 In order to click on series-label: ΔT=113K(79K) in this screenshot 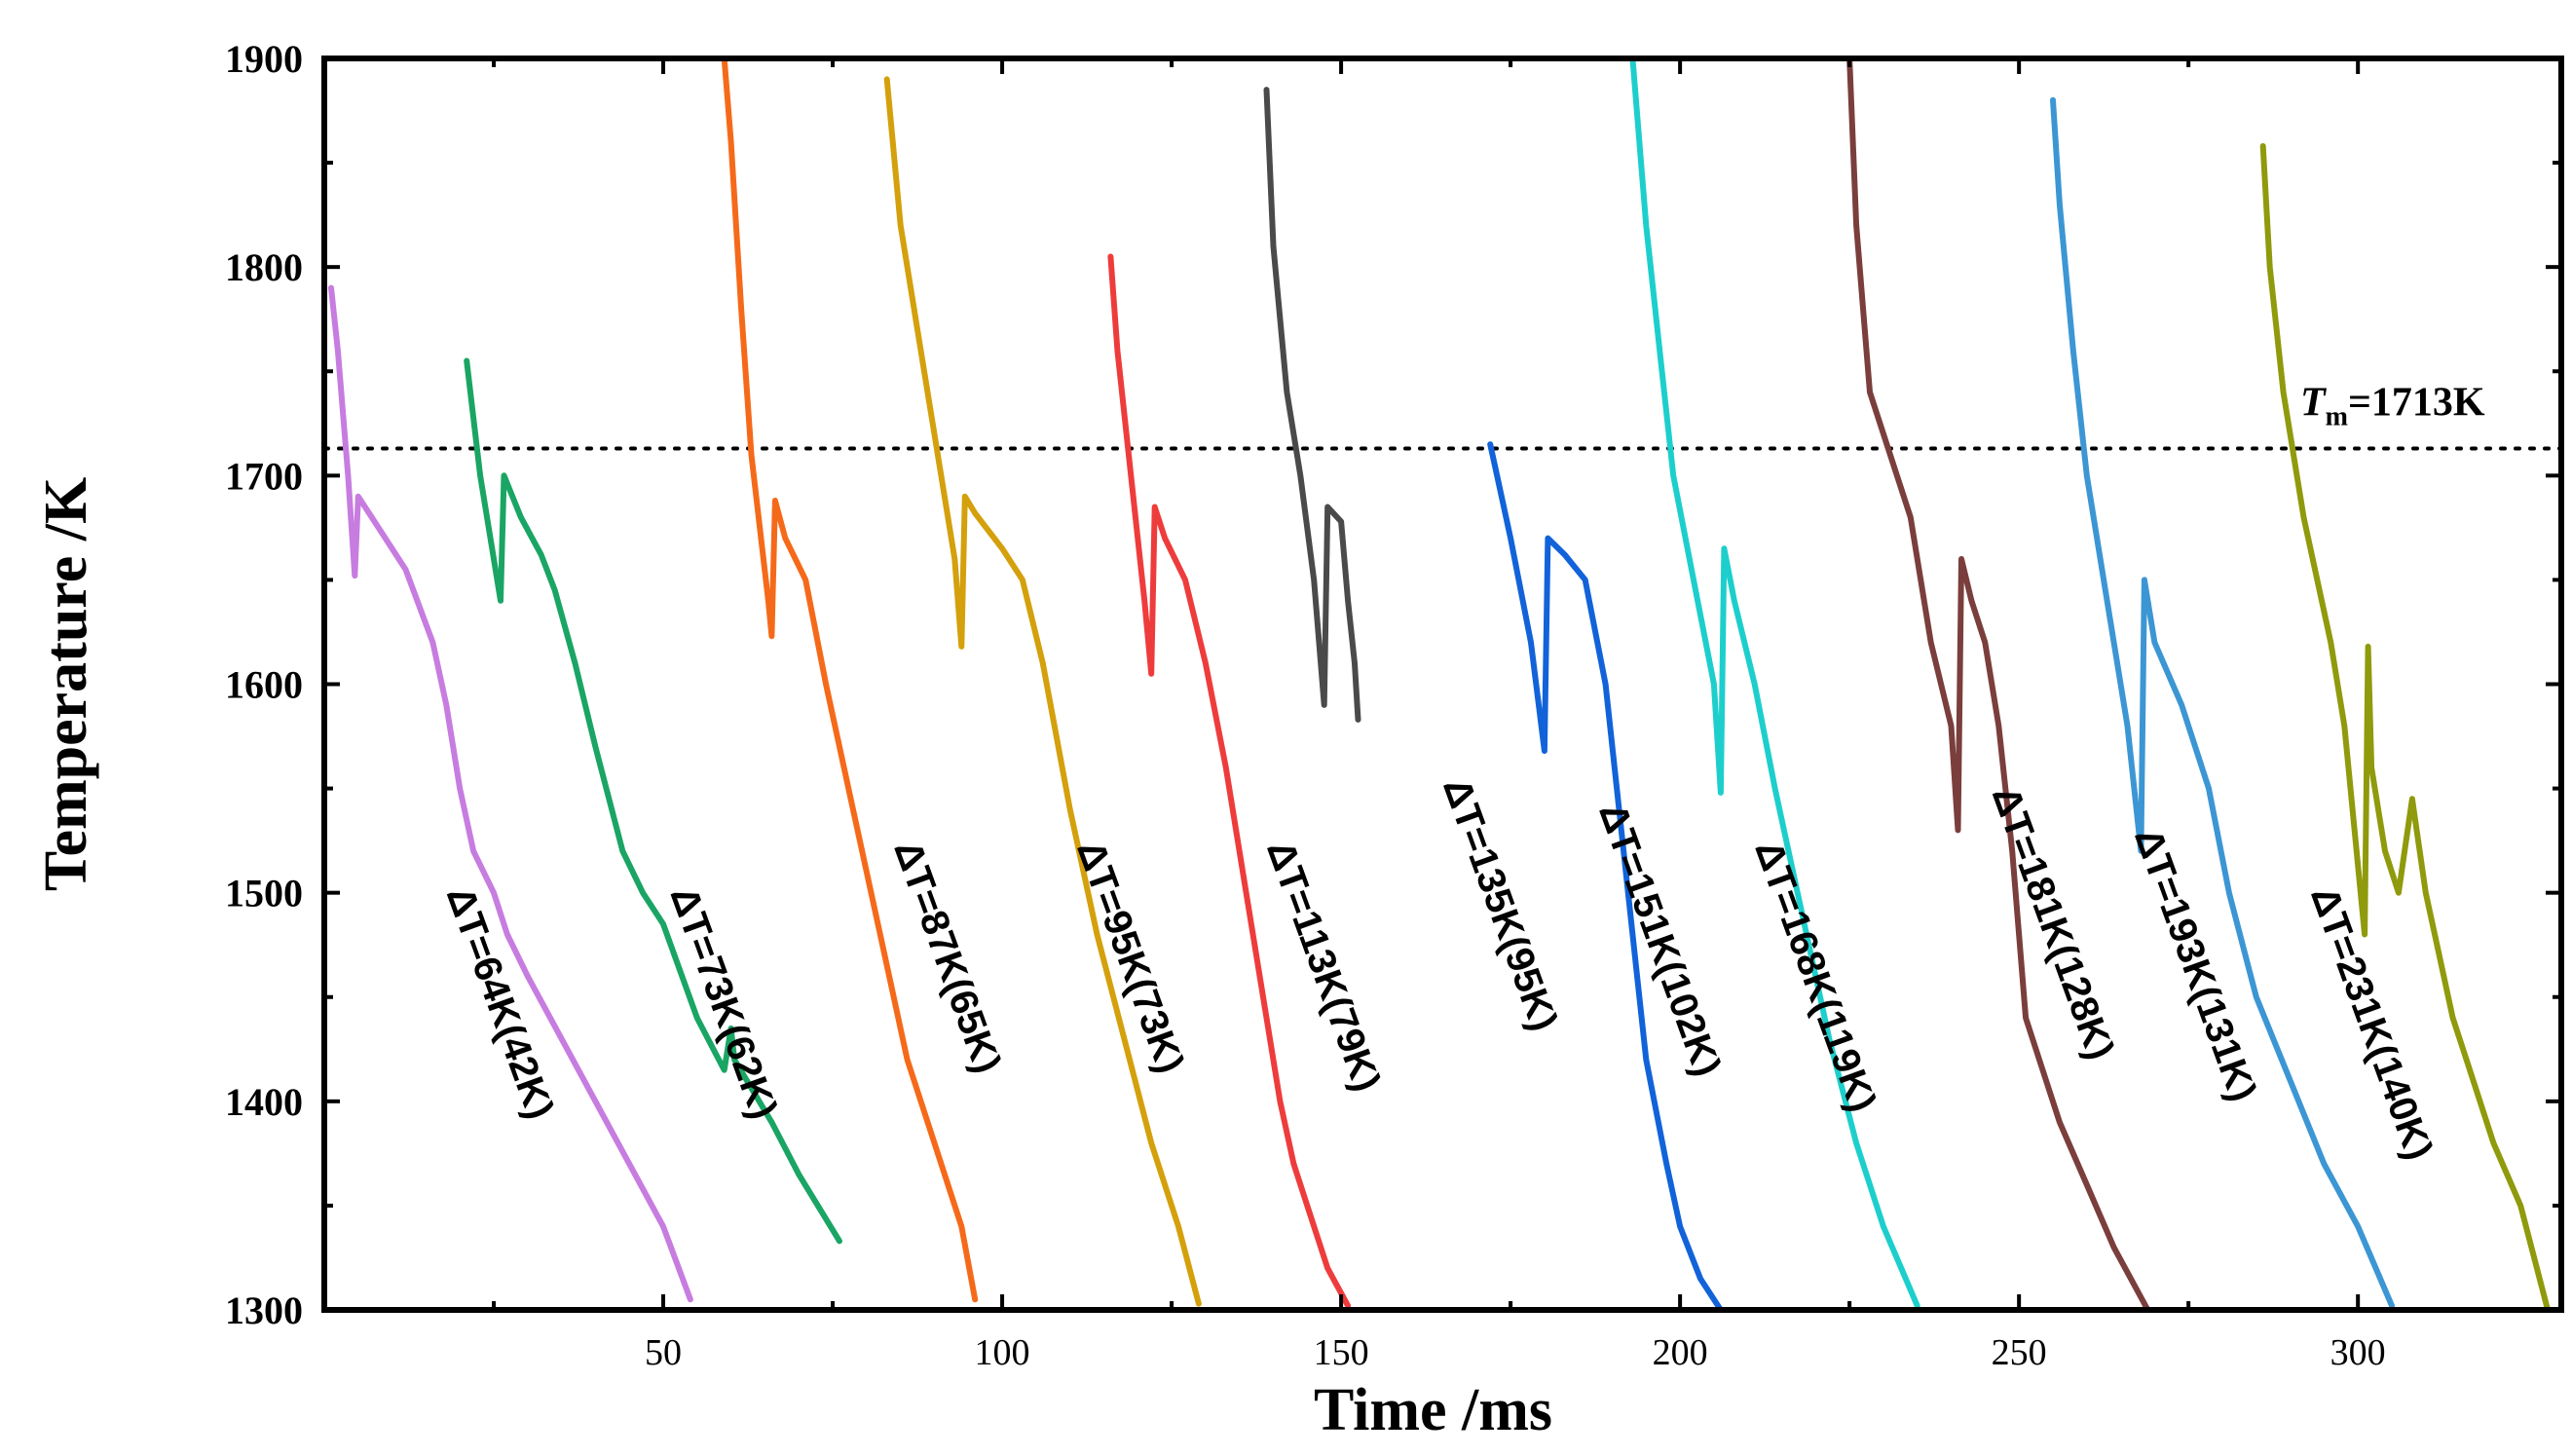, I will do `click(1323, 967)`.